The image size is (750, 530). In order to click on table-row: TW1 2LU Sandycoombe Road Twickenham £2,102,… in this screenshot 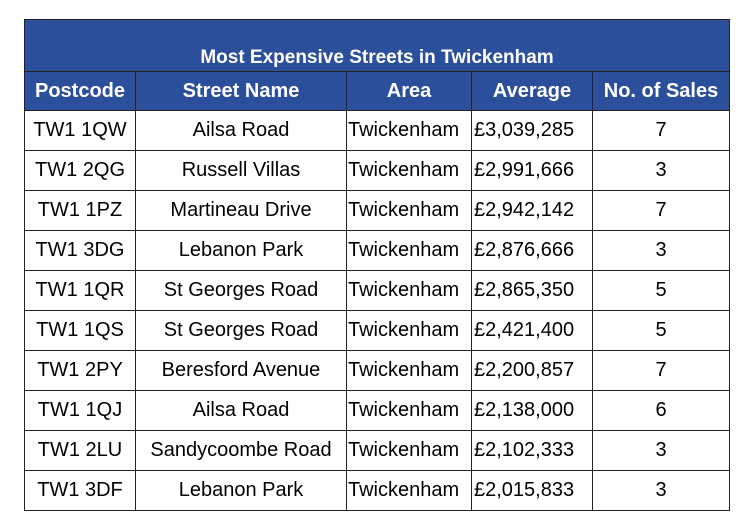, I will do `click(377, 450)`.